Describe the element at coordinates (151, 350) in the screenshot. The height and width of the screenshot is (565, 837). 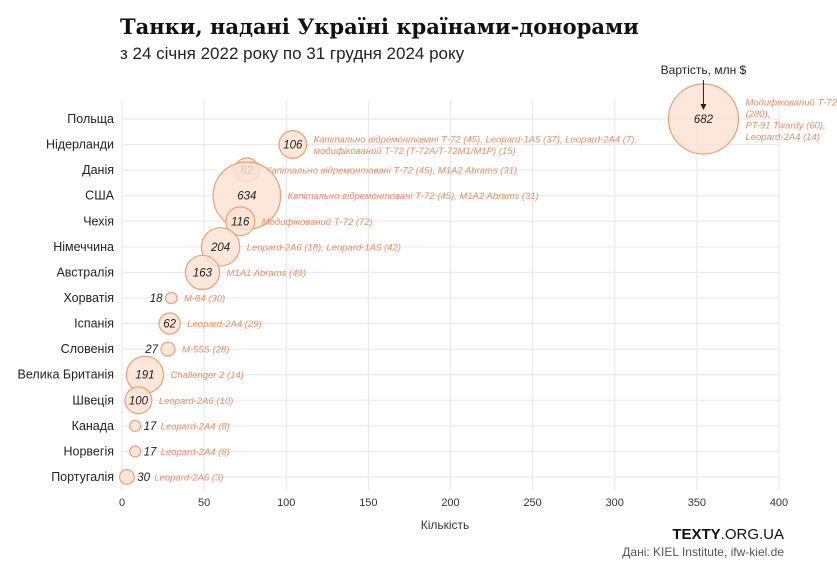
I see `cost-value-label: 27` at that location.